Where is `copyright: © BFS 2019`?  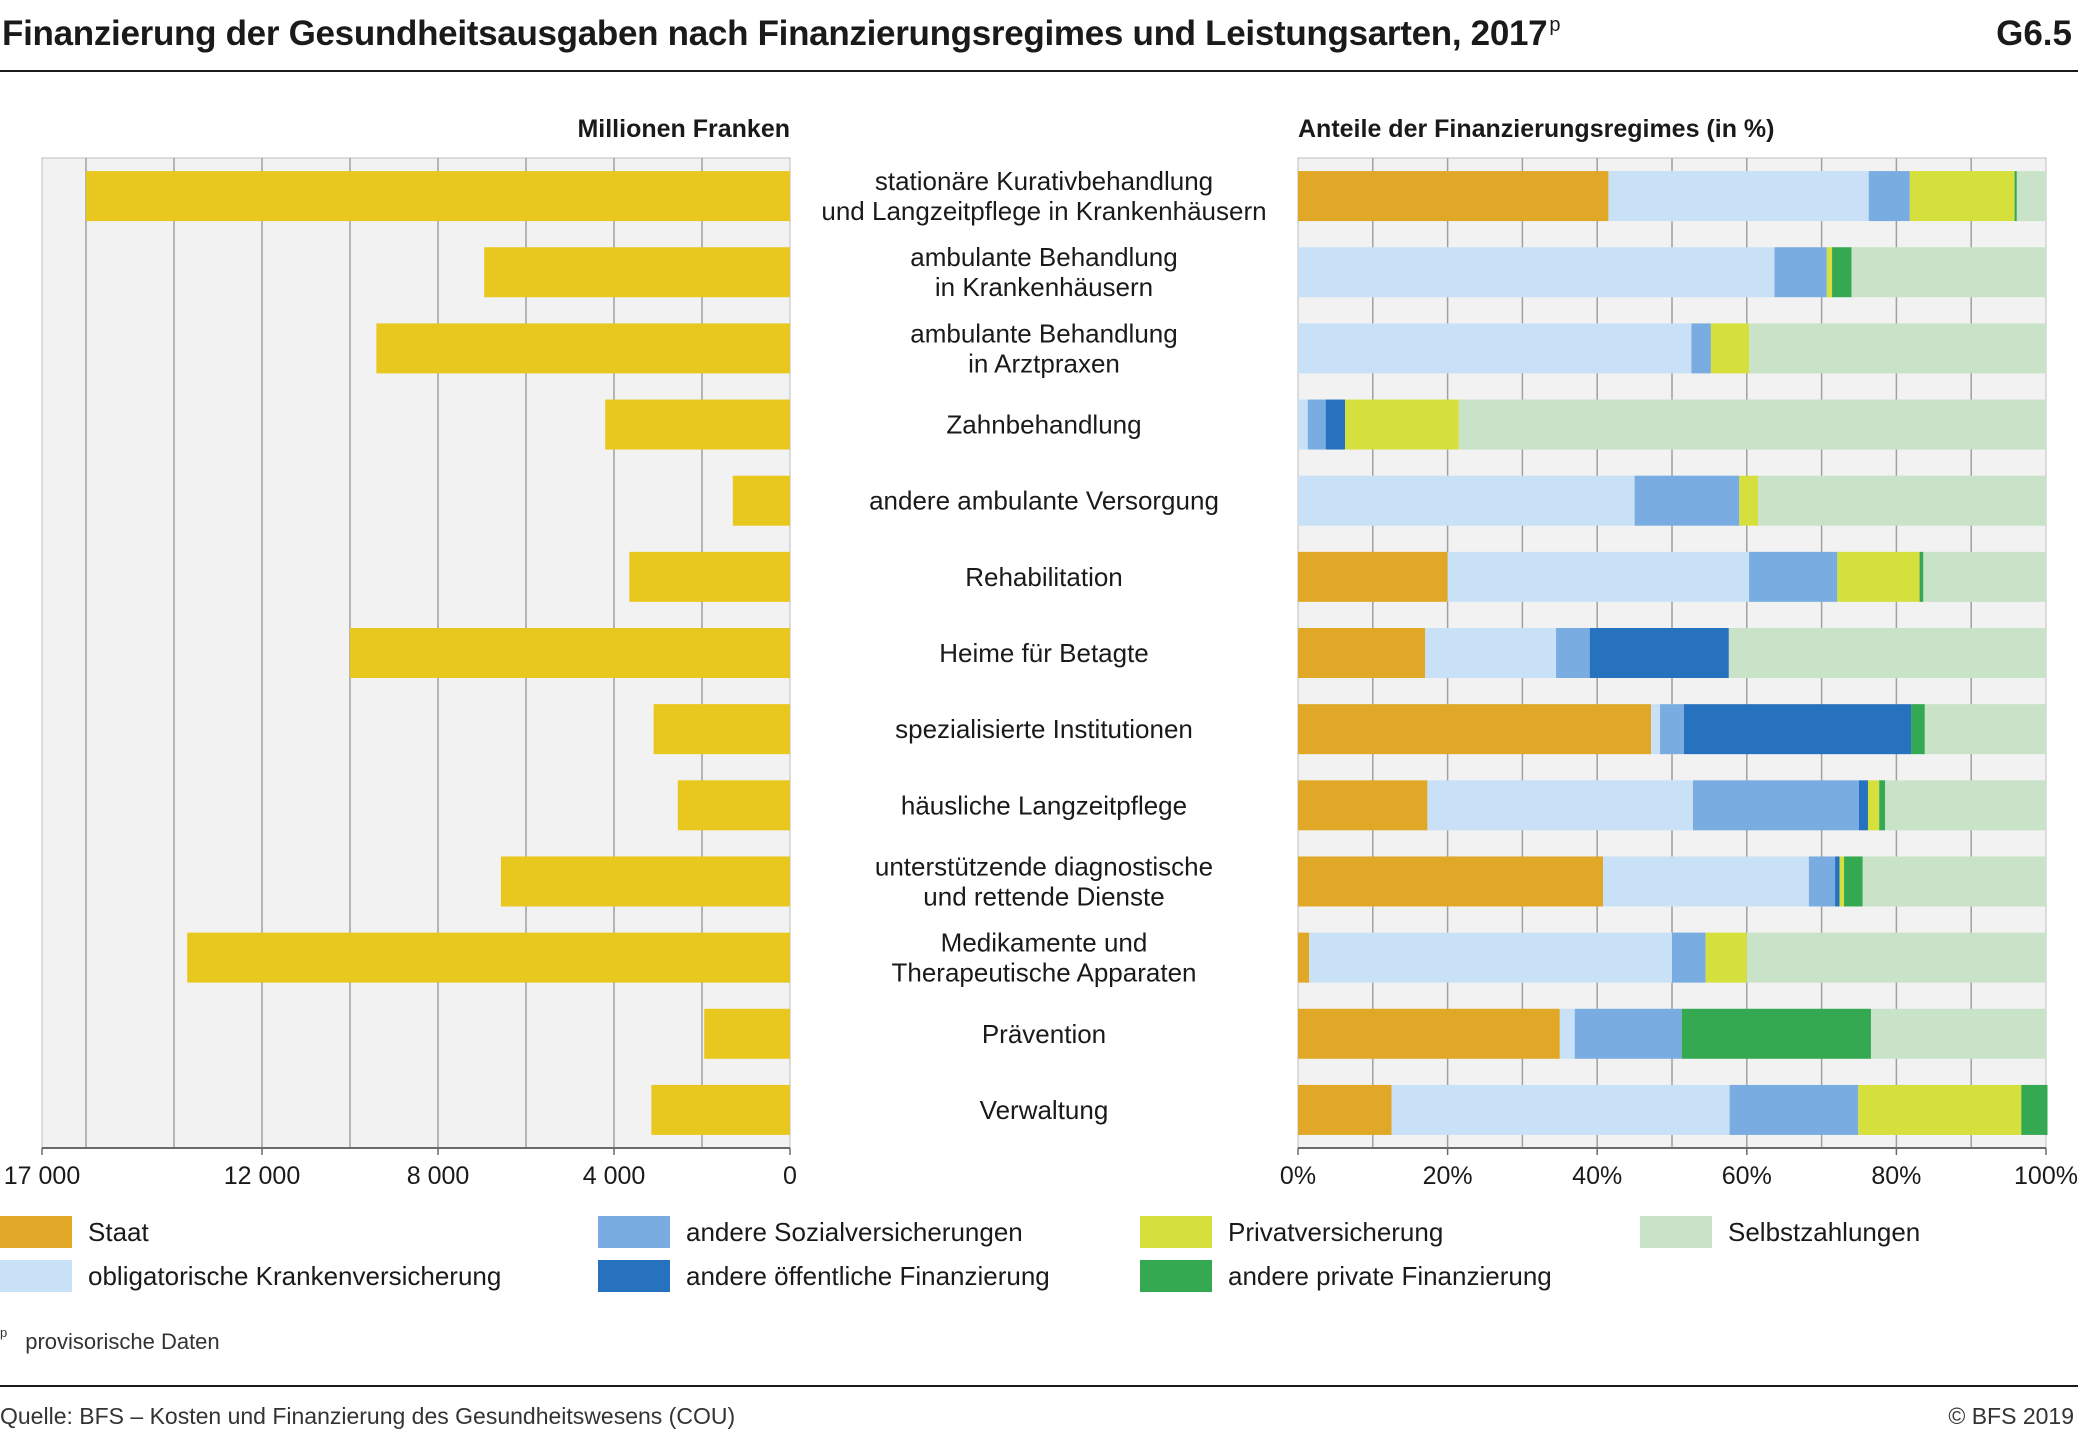
copyright: © BFS 2019 is located at coordinates (2011, 1416).